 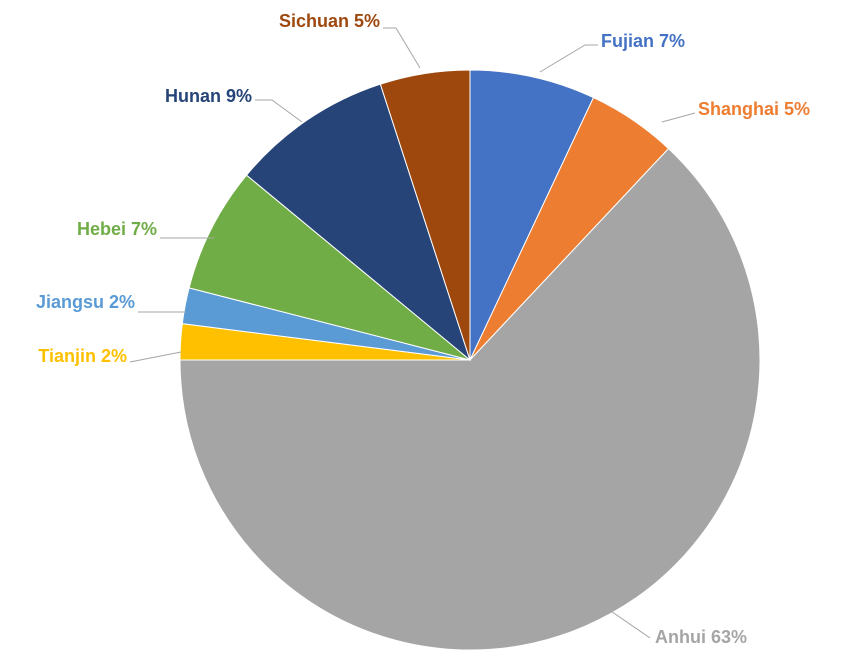 I want to click on slice-label: Hebei 7%, so click(x=117, y=229).